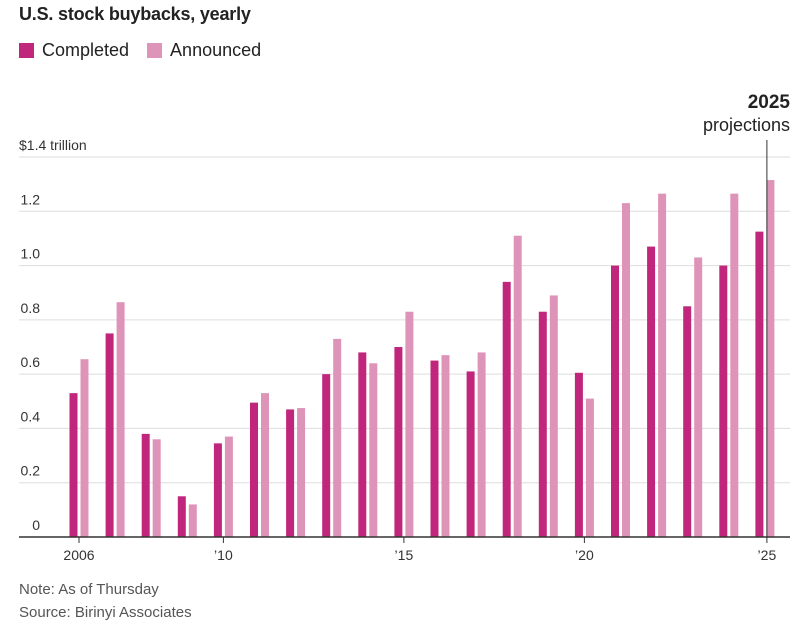 The width and height of the screenshot is (800, 628). What do you see at coordinates (31, 471) in the screenshot?
I see `y-tick-label: 0.2` at bounding box center [31, 471].